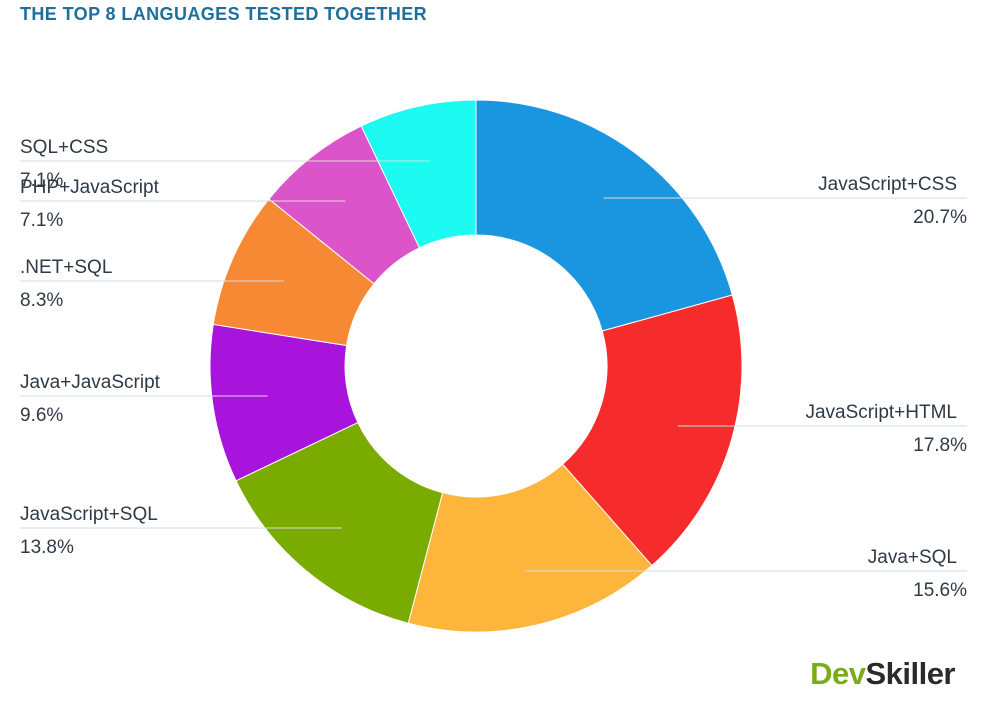 Image resolution: width=997 pixels, height=716 pixels. What do you see at coordinates (90, 187) in the screenshot?
I see `slice-label-name: PHP+JavaScript` at bounding box center [90, 187].